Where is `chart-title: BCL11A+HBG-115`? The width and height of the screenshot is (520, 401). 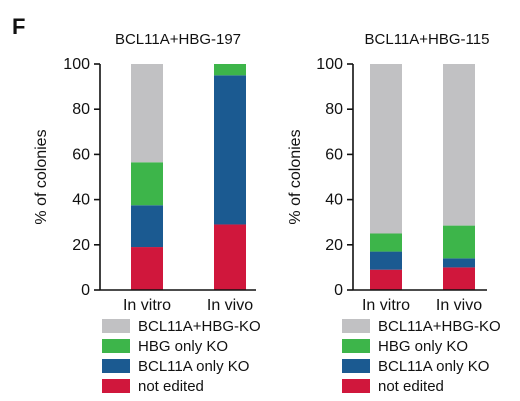 chart-title: BCL11A+HBG-115 is located at coordinates (427, 39).